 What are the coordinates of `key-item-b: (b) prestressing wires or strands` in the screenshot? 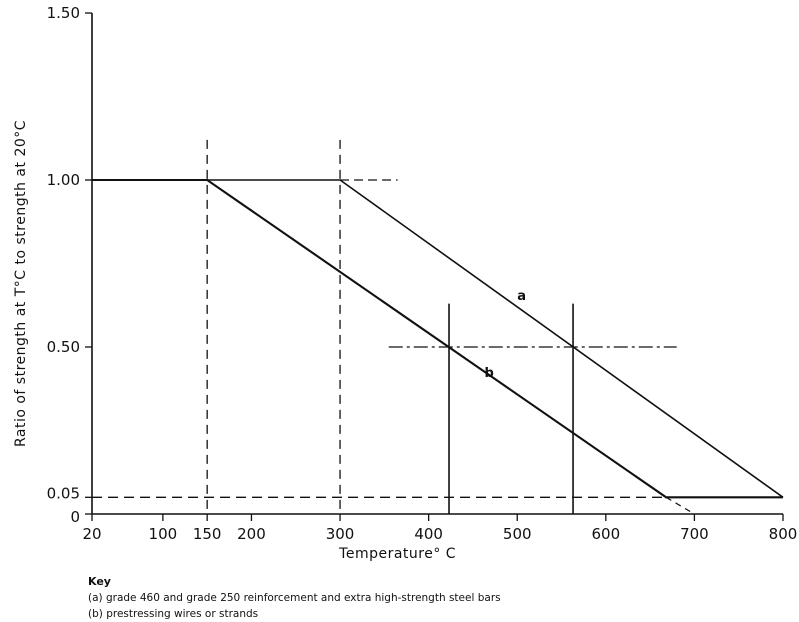 It's located at (173, 614).